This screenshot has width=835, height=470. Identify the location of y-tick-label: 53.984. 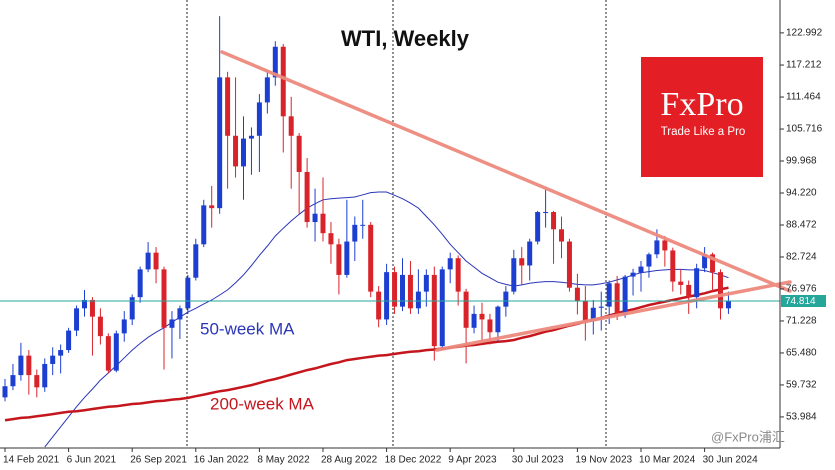
(801, 417).